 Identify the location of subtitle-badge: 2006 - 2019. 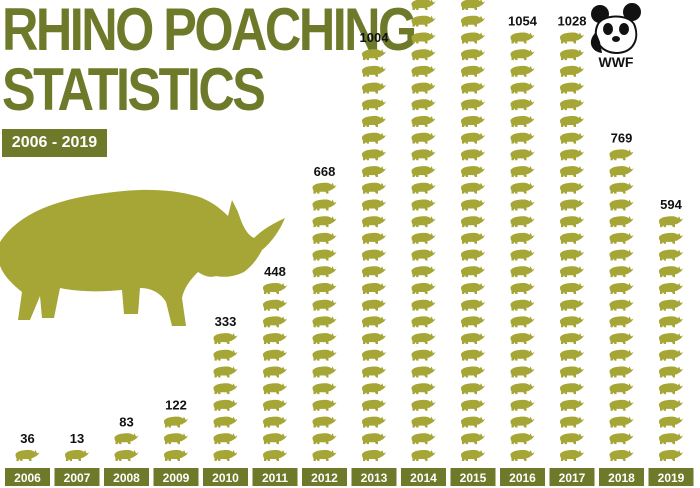
(54, 143).